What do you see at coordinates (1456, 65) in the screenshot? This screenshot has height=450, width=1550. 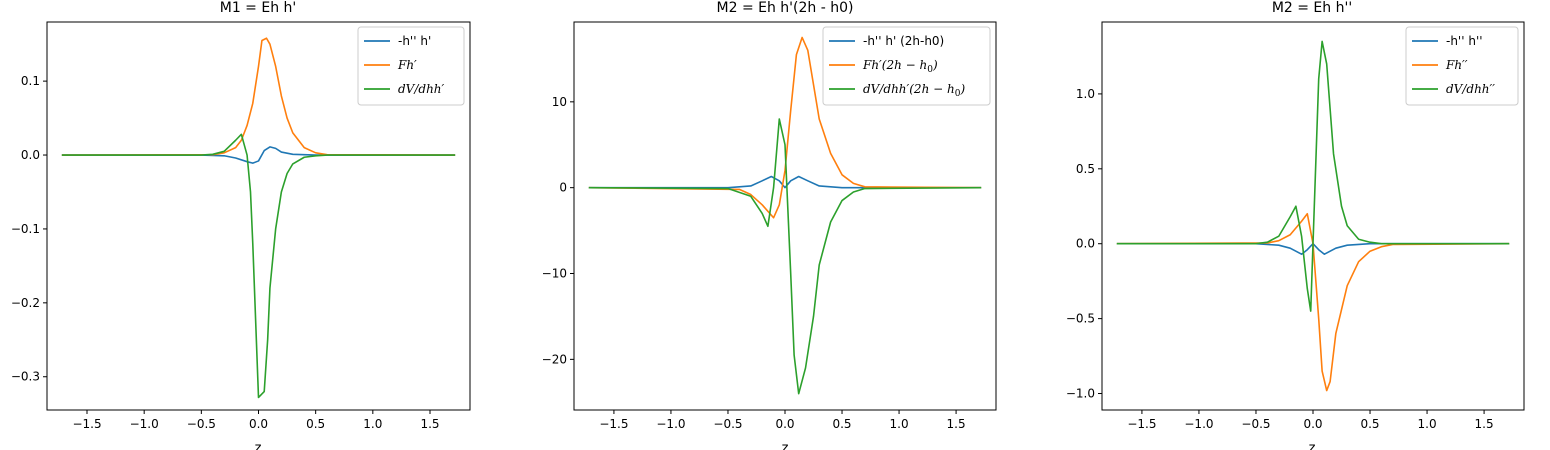 I see `legend-label-2: Fh′′` at bounding box center [1456, 65].